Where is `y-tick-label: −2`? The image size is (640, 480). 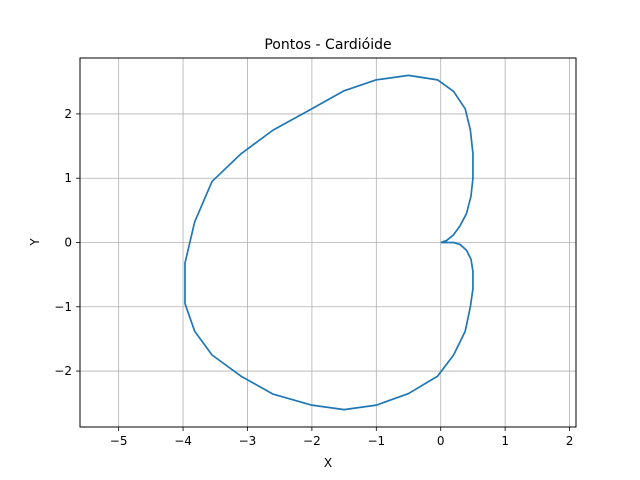
y-tick-label: −2 is located at coordinates (63, 371).